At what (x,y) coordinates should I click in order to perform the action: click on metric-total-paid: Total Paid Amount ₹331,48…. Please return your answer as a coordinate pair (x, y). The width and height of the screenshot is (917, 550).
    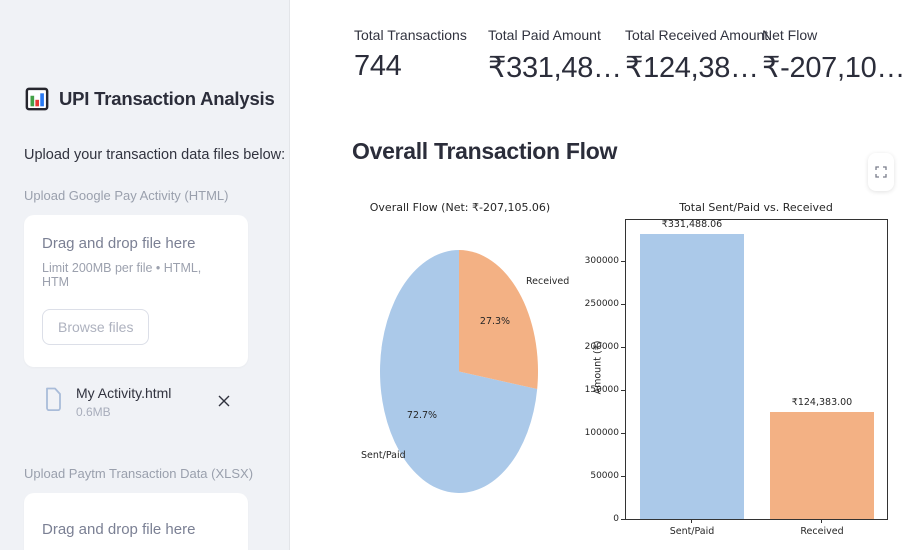
    Looking at the image, I should click on (555, 56).